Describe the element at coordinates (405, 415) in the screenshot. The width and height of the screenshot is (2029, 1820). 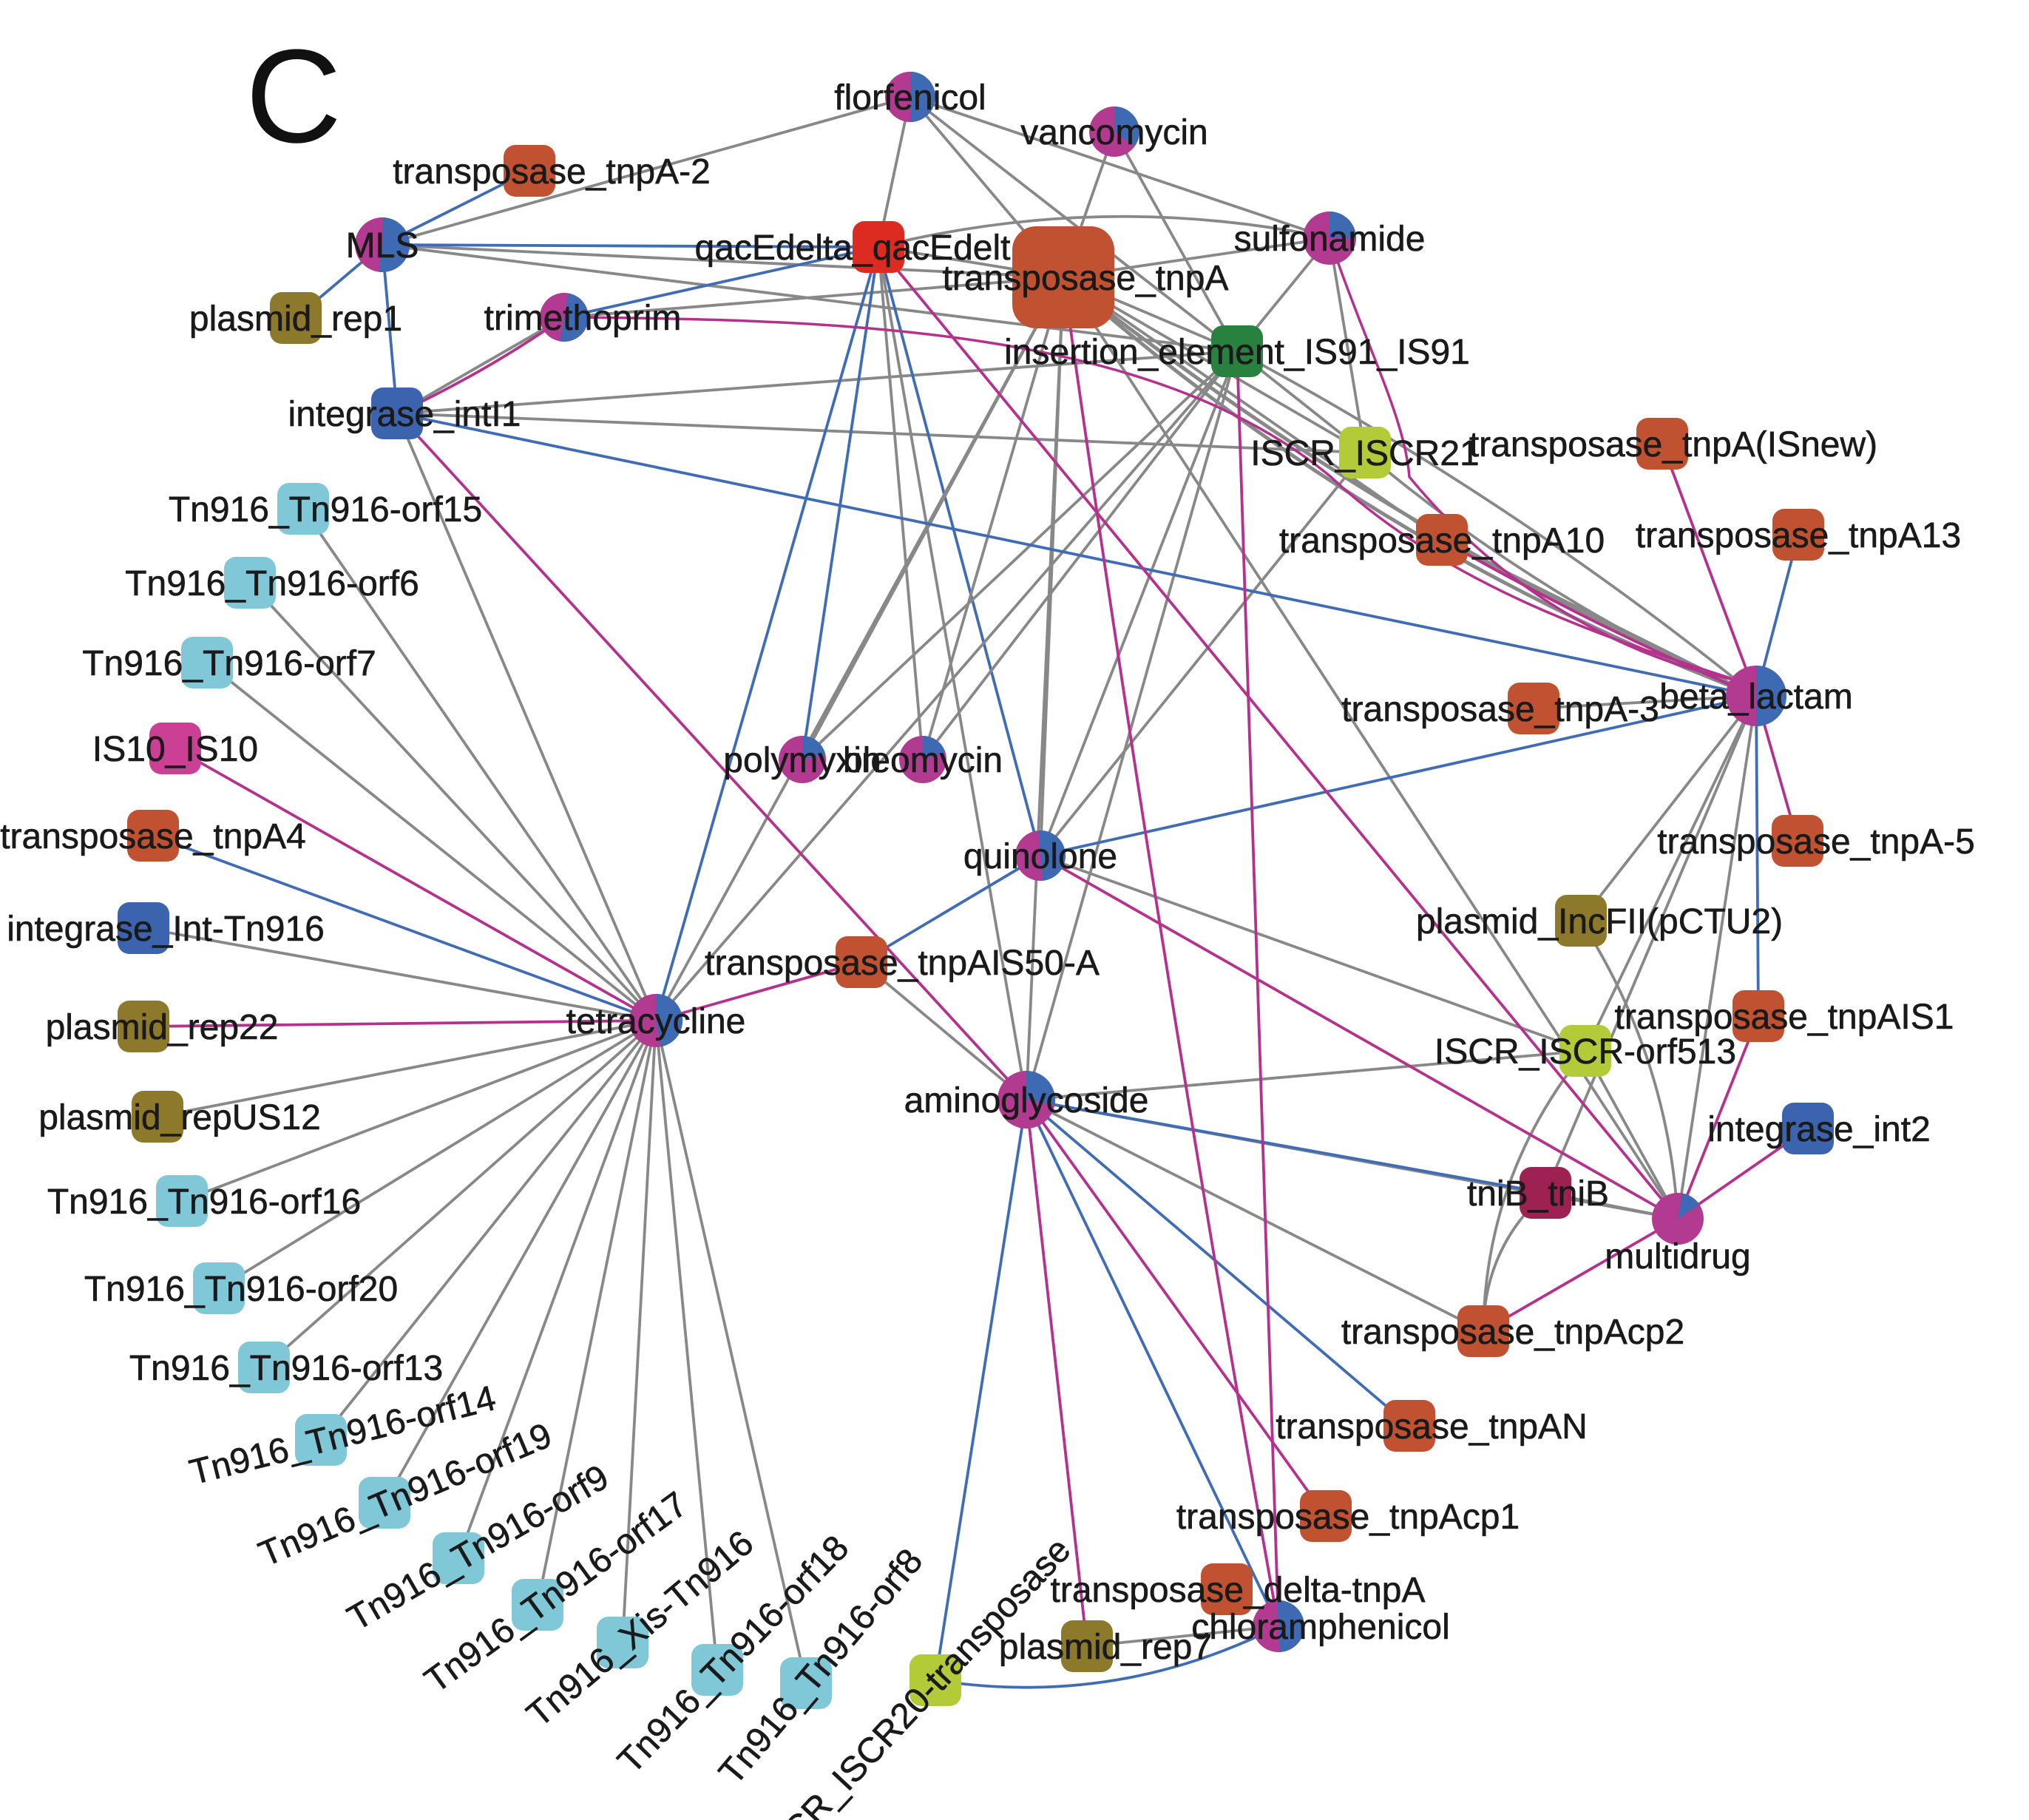
I see `svg-text: integrase_intI1` at that location.